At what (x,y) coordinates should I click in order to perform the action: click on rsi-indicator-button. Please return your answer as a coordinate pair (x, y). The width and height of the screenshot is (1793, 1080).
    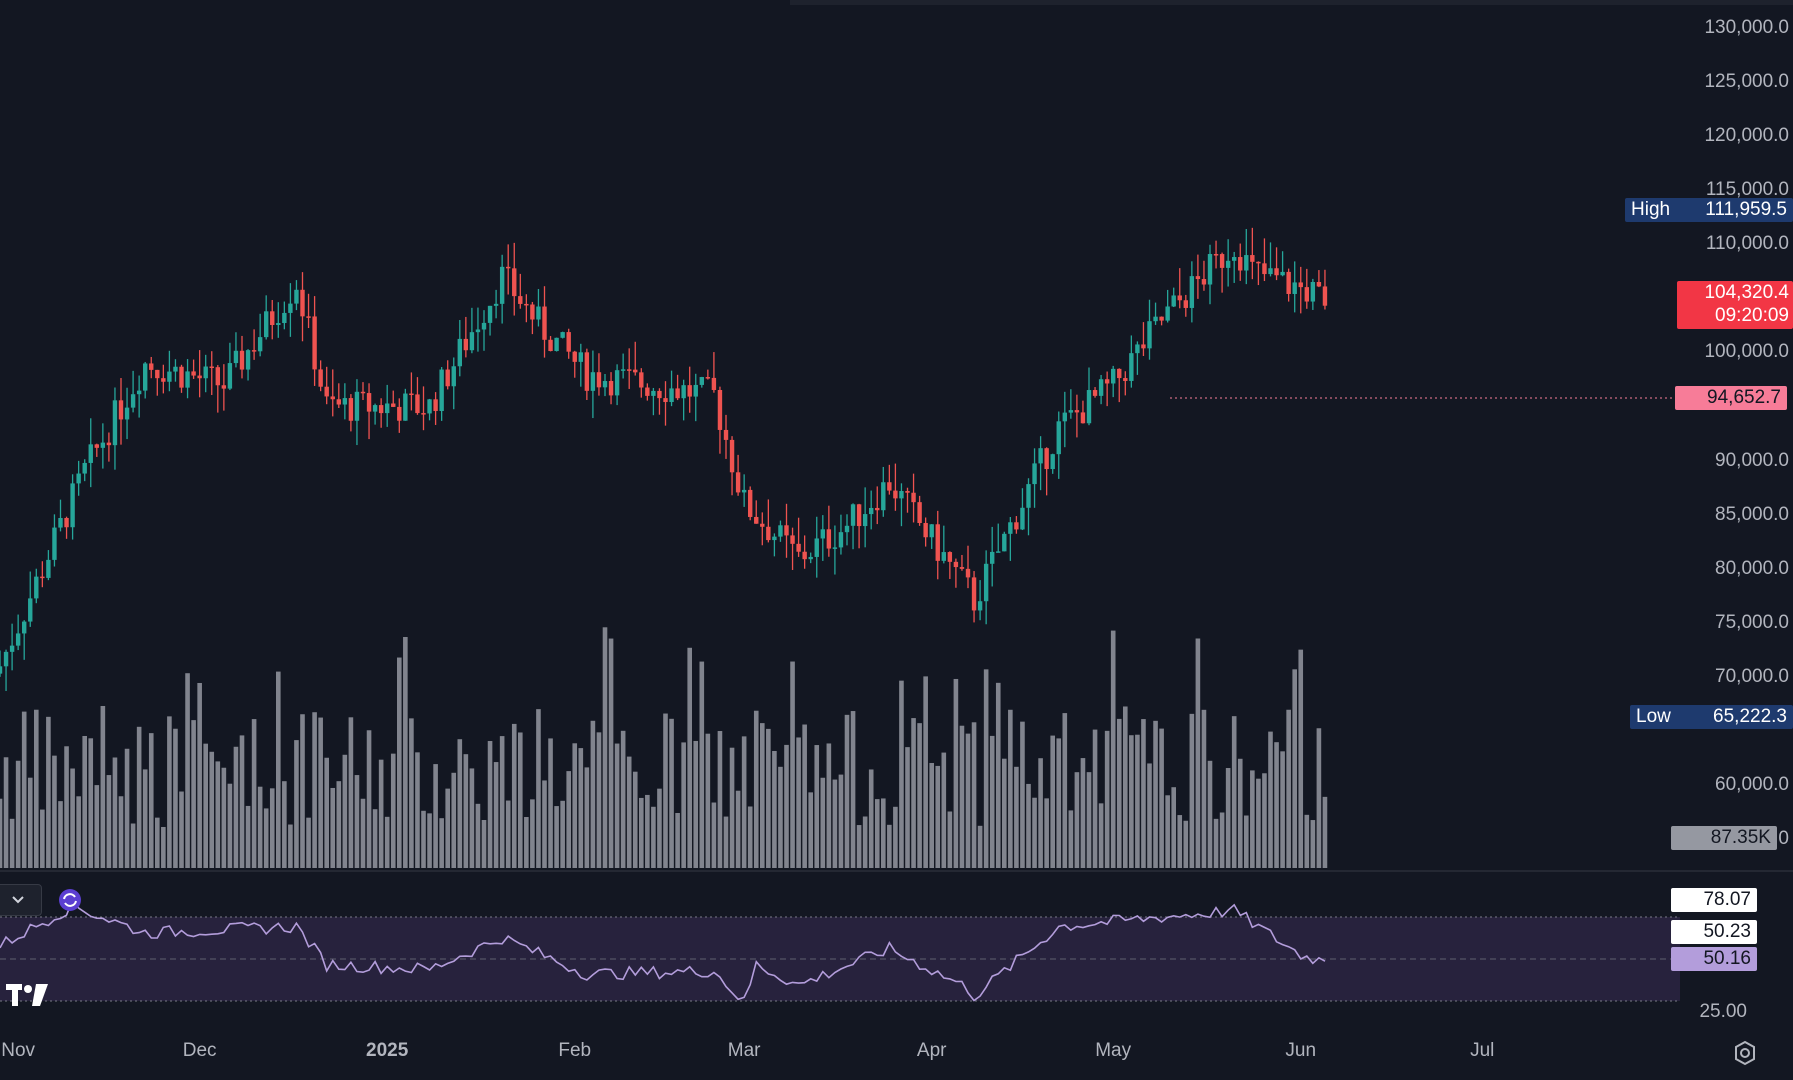
    Looking at the image, I should click on (70, 900).